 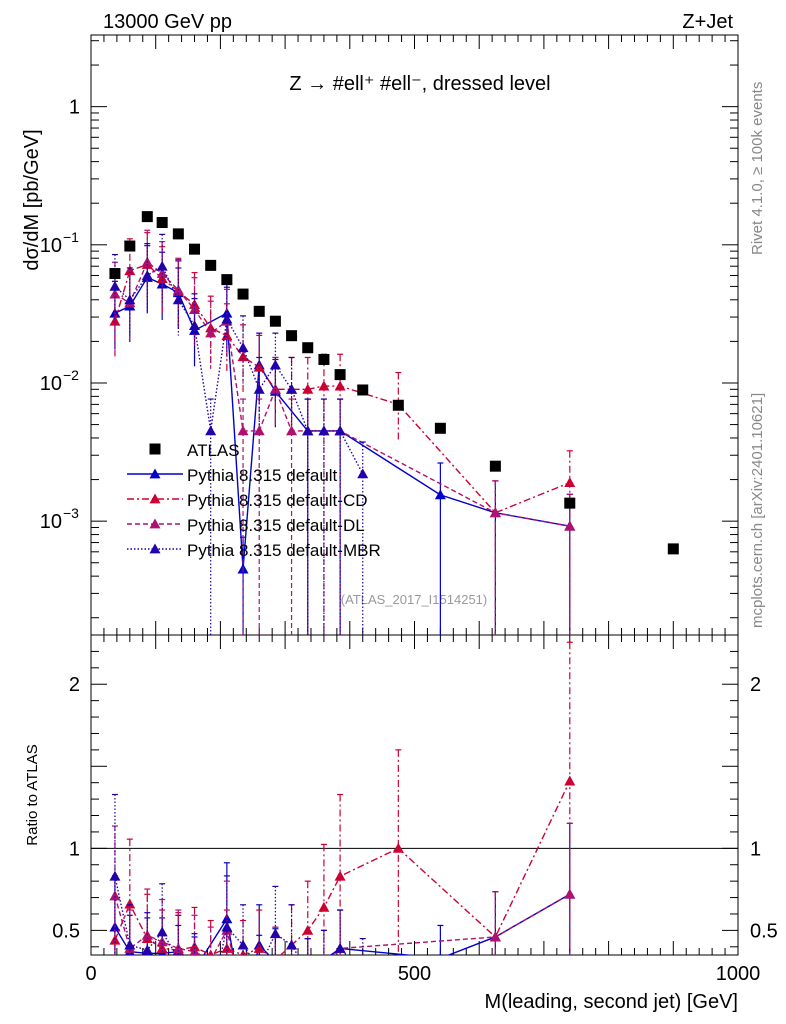 What do you see at coordinates (277, 500) in the screenshot?
I see `legend-label: Pythia 8.315 default-CD` at bounding box center [277, 500].